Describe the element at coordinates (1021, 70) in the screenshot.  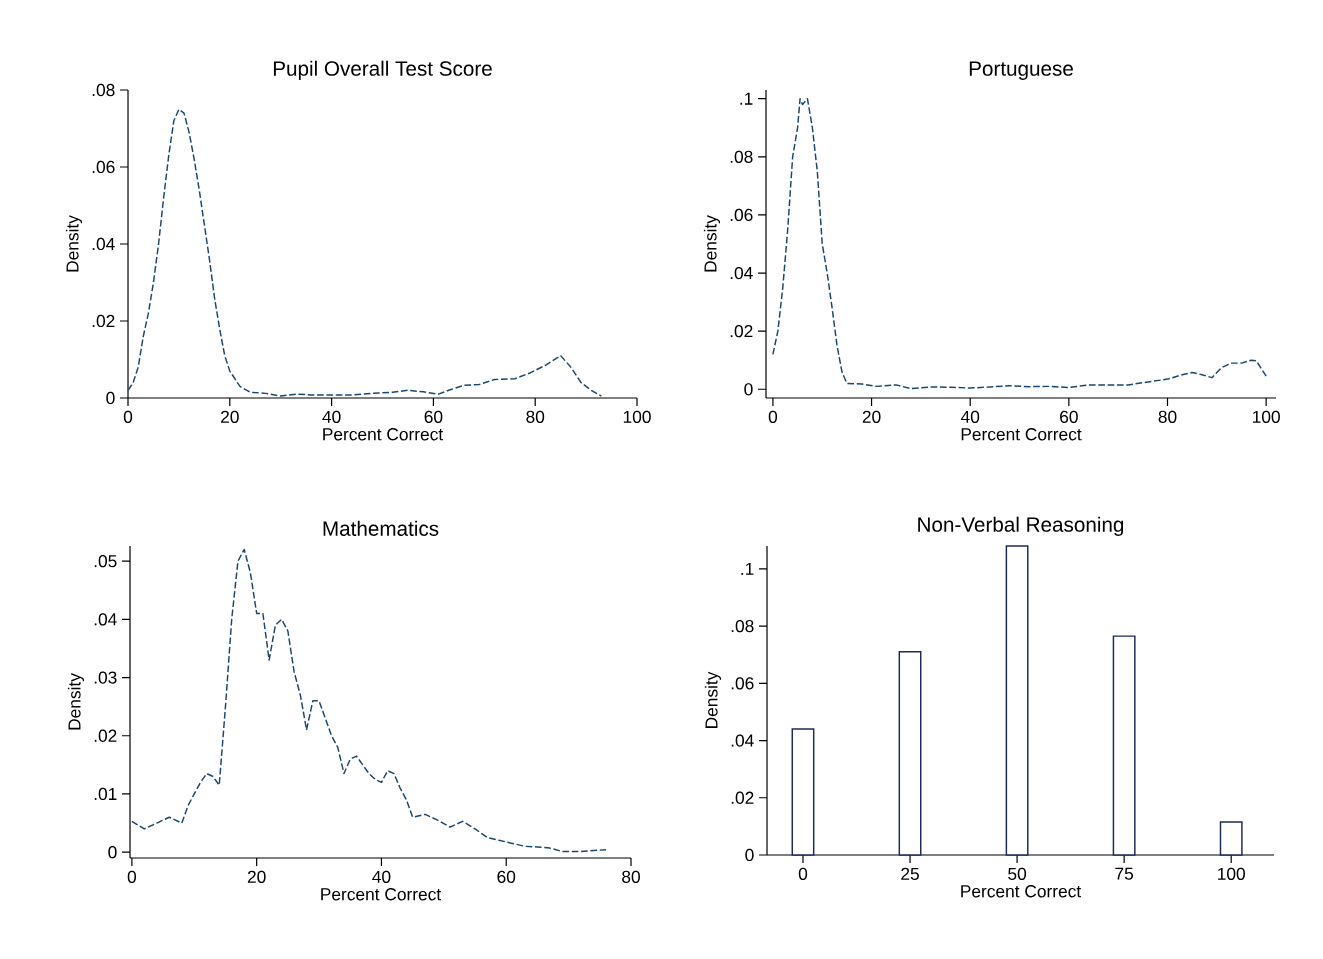
I see `chart-title: Portuguese` at that location.